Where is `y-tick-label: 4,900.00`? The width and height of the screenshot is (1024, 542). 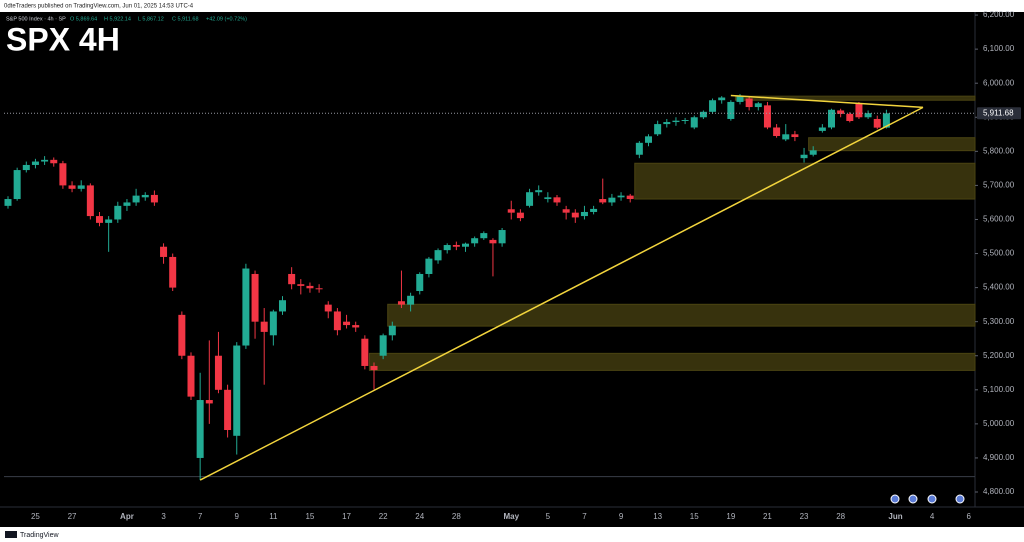 y-tick-label: 4,900.00 is located at coordinates (999, 457).